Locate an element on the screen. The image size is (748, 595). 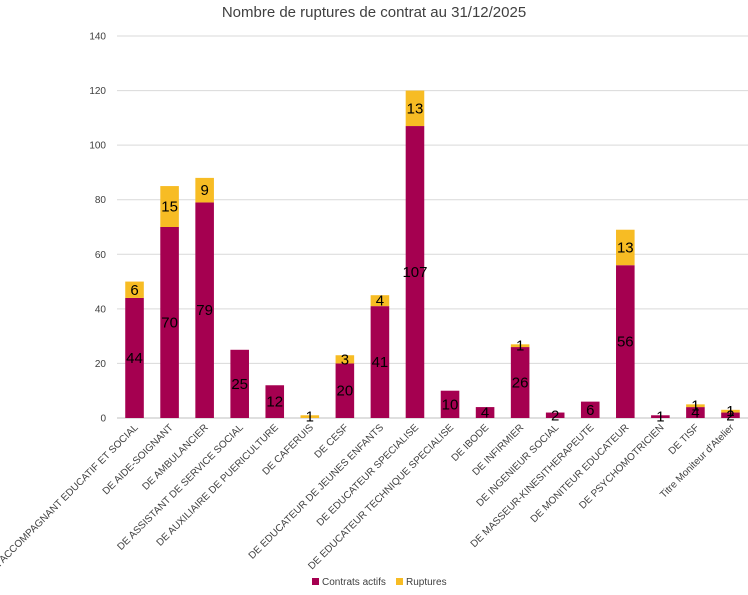
x-tick-label: DE ASSISTANT DE SERVICE SOCIAL is located at coordinates (180, 487).